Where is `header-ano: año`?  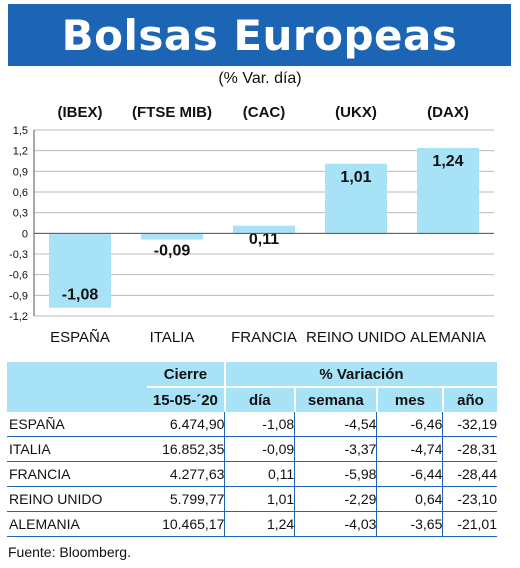 header-ano: año is located at coordinates (469, 399).